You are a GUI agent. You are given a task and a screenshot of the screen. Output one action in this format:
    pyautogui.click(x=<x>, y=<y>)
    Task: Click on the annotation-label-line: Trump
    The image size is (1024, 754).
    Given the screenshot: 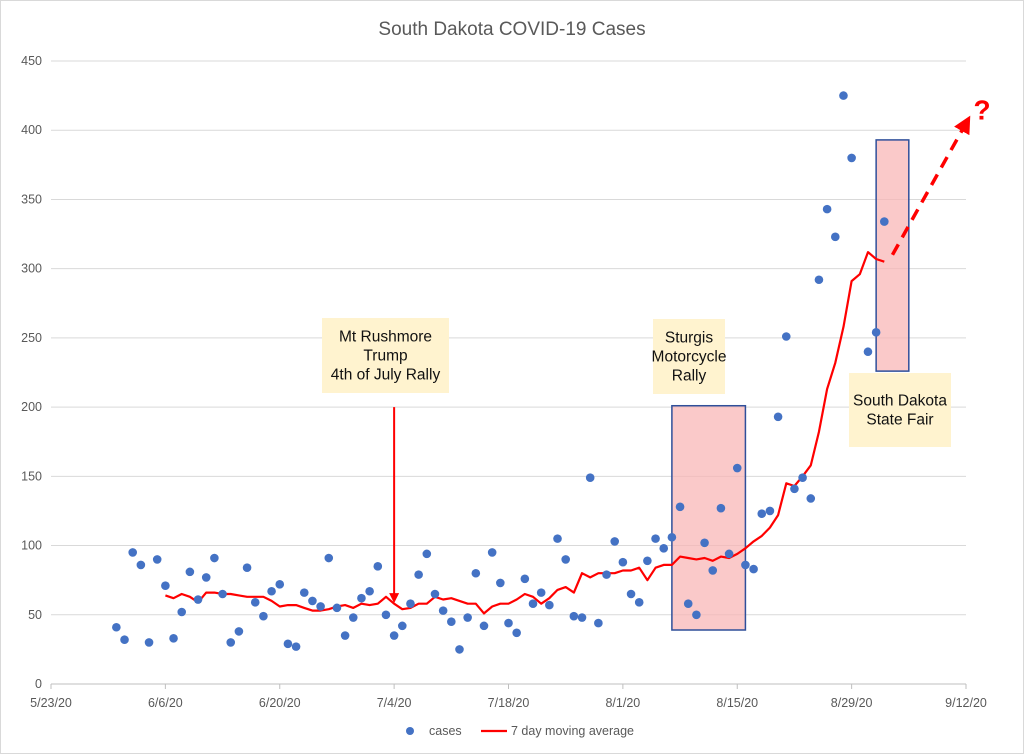 What is the action you would take?
    pyautogui.click(x=385, y=356)
    